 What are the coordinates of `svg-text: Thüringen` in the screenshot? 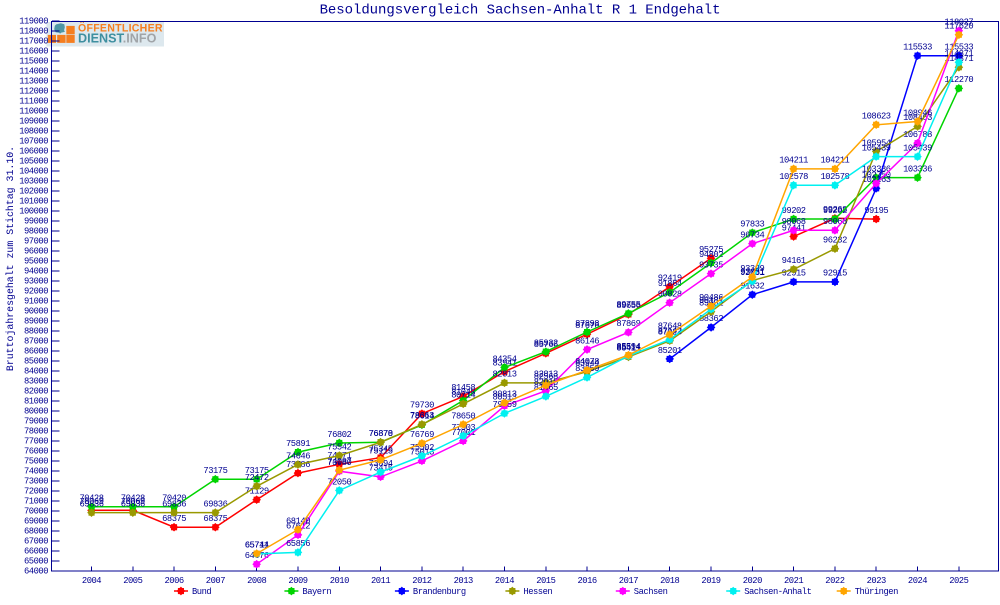 It's located at (876, 592).